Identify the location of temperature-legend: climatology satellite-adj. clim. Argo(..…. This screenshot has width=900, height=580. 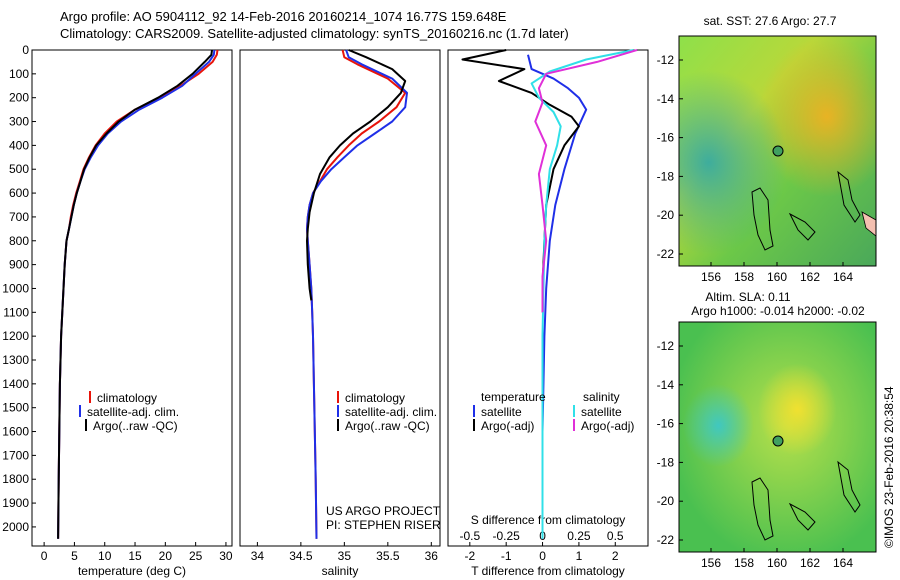
(129, 412).